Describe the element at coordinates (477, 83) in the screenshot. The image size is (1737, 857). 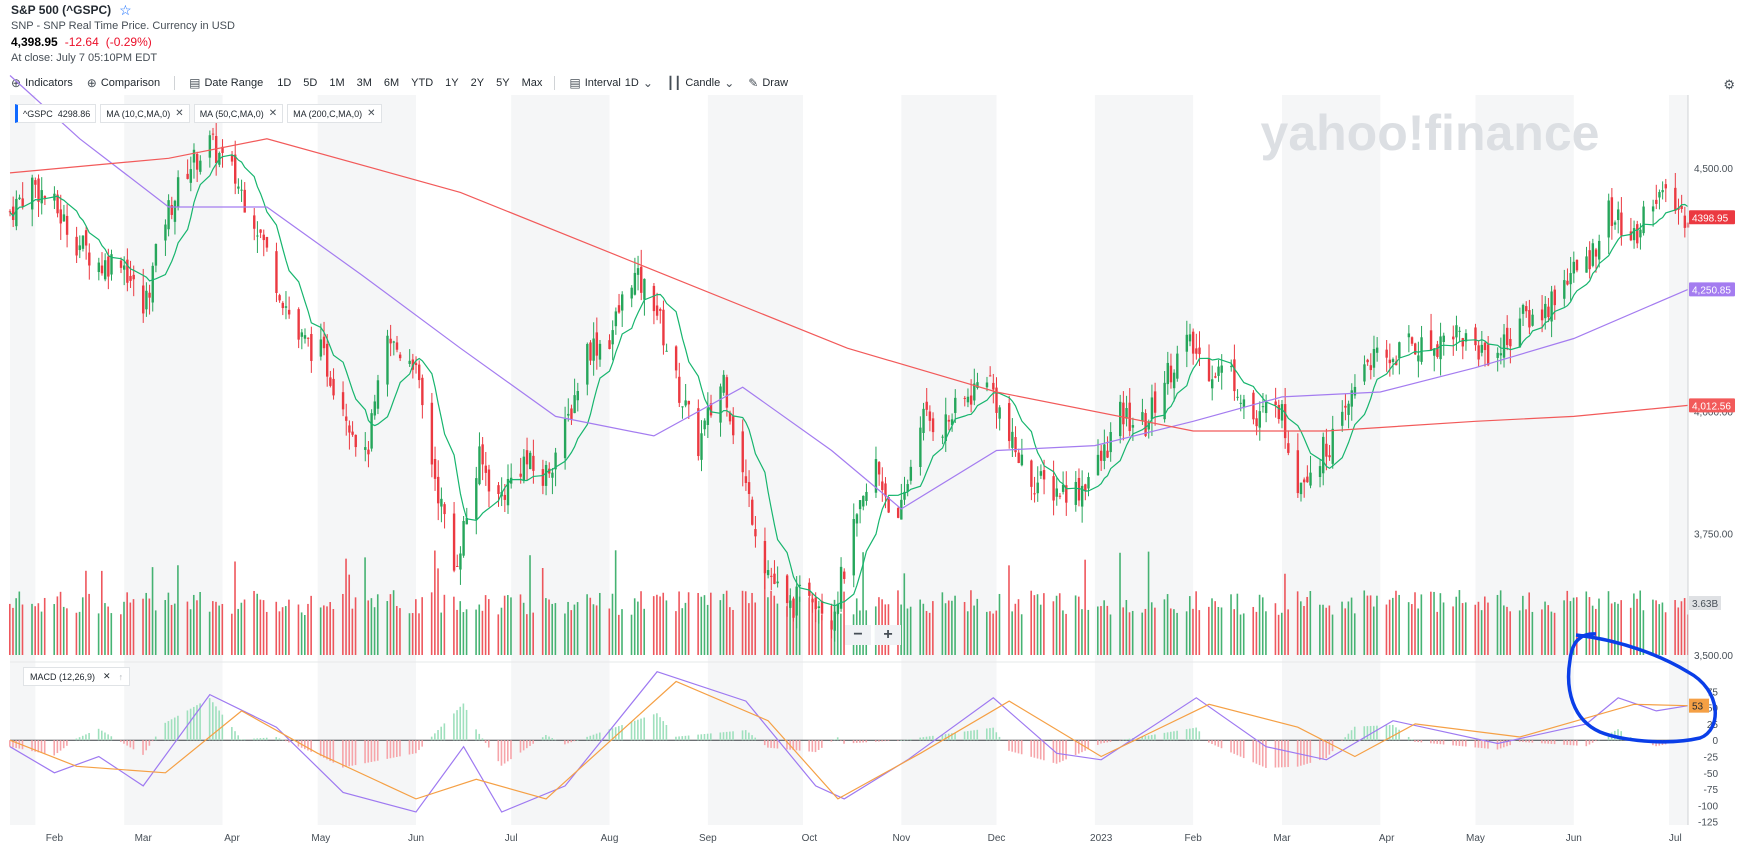
I see `range-2y-button: 2Y` at that location.